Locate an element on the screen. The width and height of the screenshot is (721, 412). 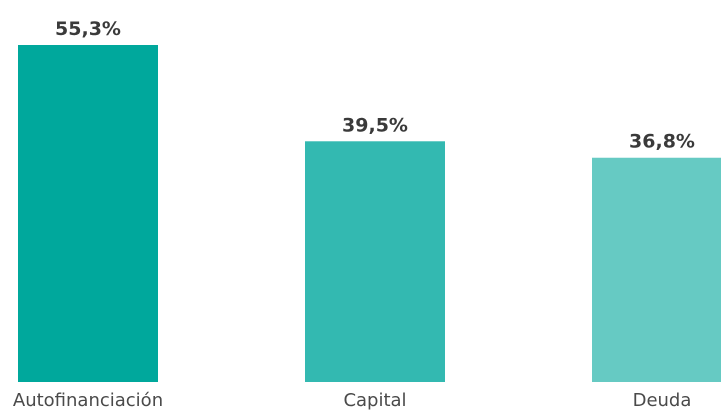
value-label-2: 39,5% is located at coordinates (375, 125).